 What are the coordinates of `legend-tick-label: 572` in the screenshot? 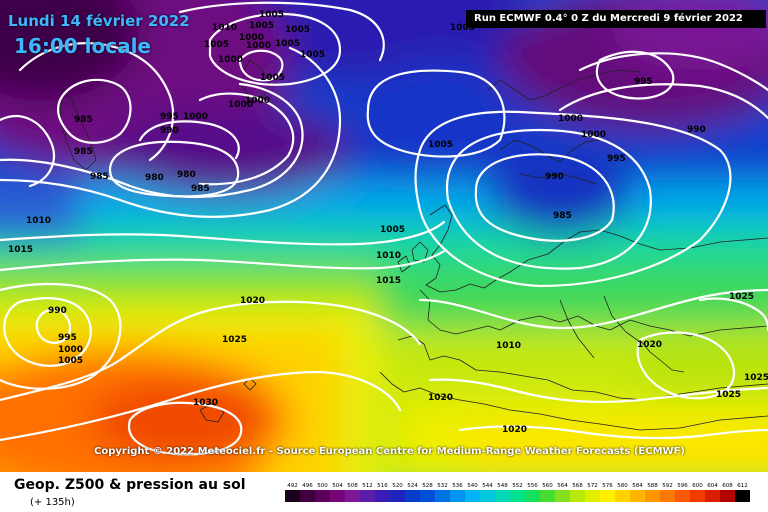 It's located at (592, 486).